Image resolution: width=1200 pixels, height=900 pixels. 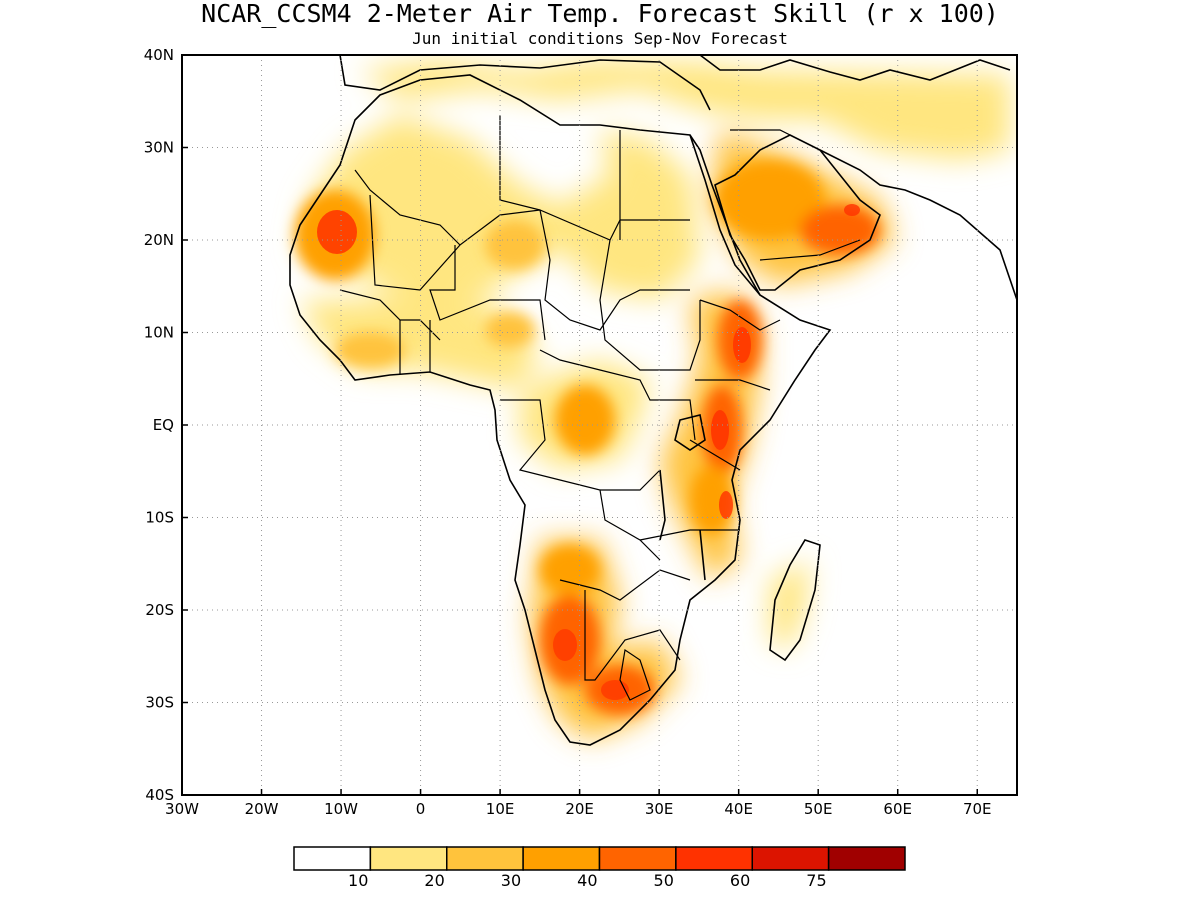 I want to click on map-subtitle: Jun initial conditions Sep-Nov Forecast, so click(x=600, y=38).